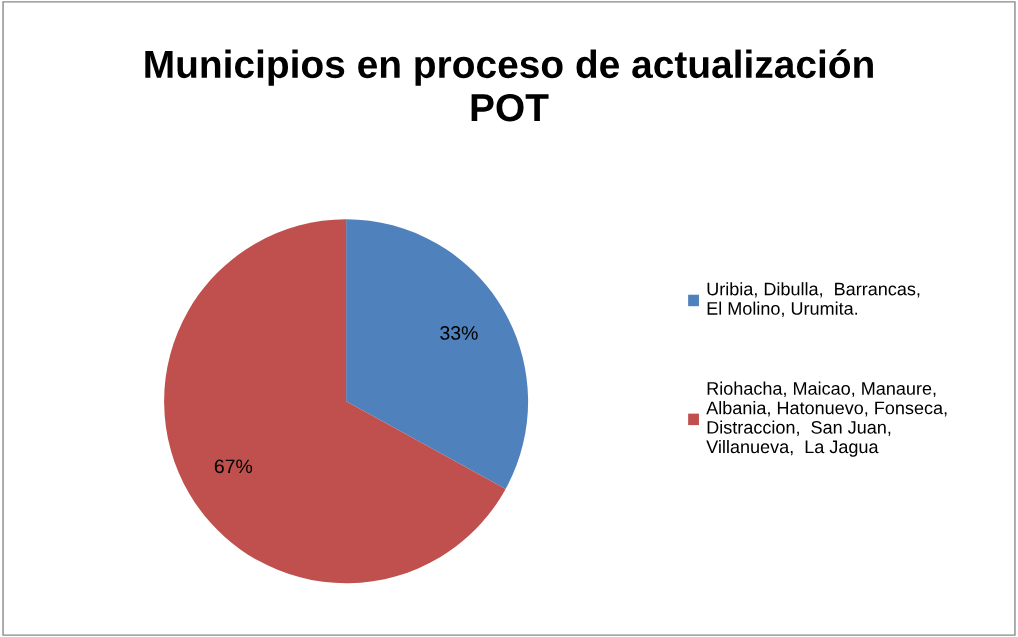 The width and height of the screenshot is (1018, 637). I want to click on data-label: 33%, so click(459, 333).